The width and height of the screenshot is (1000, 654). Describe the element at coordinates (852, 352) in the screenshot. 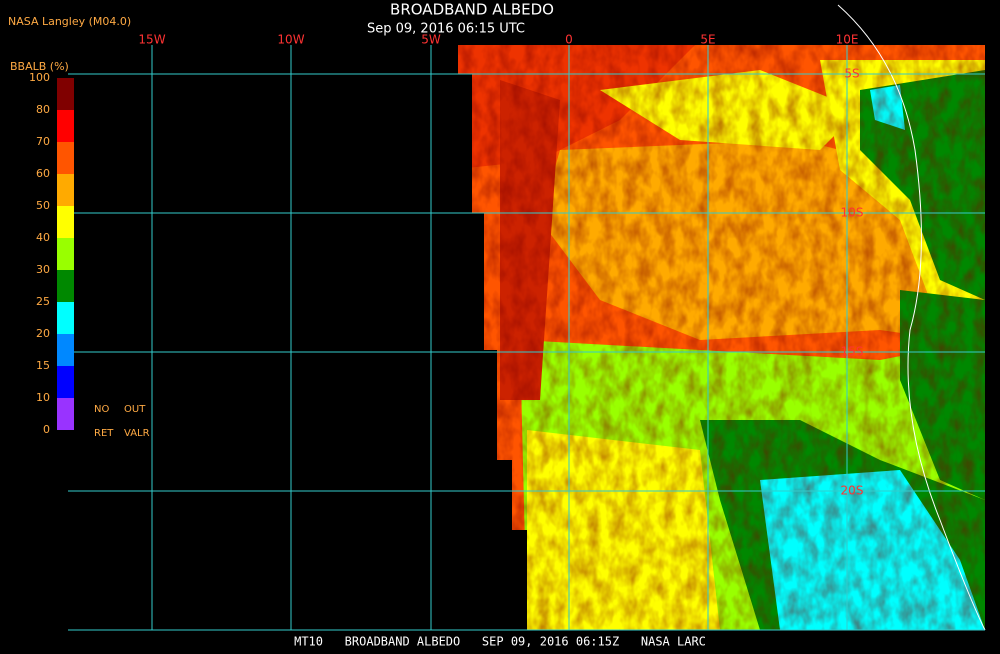

I see `latitude-label: 15S` at that location.